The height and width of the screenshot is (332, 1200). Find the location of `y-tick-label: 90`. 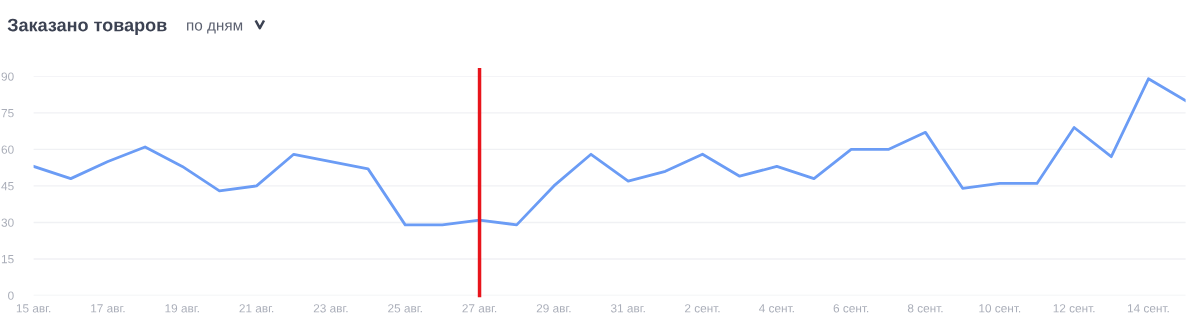

y-tick-label: 90 is located at coordinates (7, 76).